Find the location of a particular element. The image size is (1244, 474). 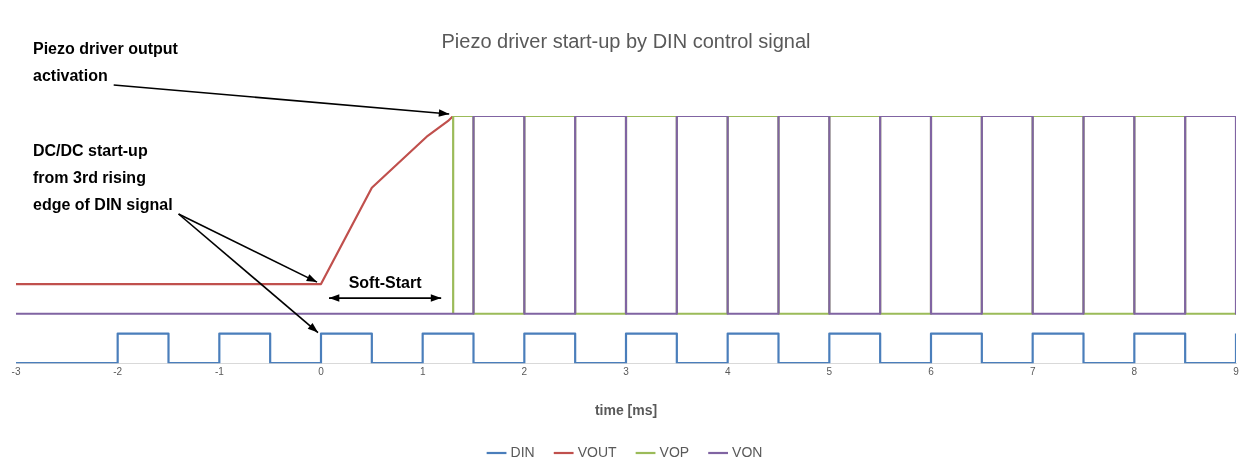

x-tick-label: 4 is located at coordinates (727, 371).